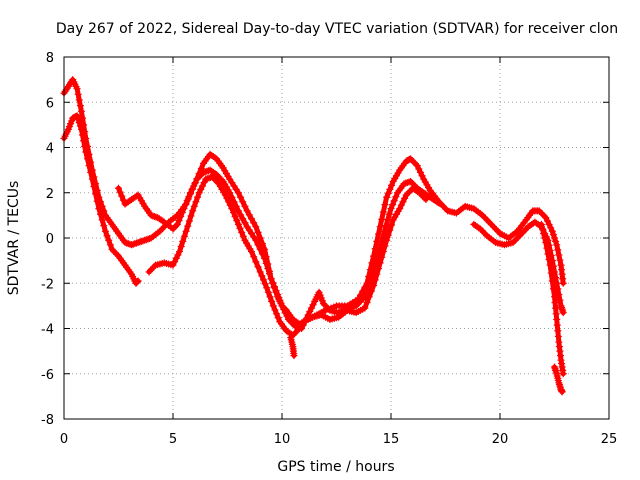 This screenshot has width=640, height=480. What do you see at coordinates (50, 103) in the screenshot?
I see `y-tick-label: 6` at bounding box center [50, 103].